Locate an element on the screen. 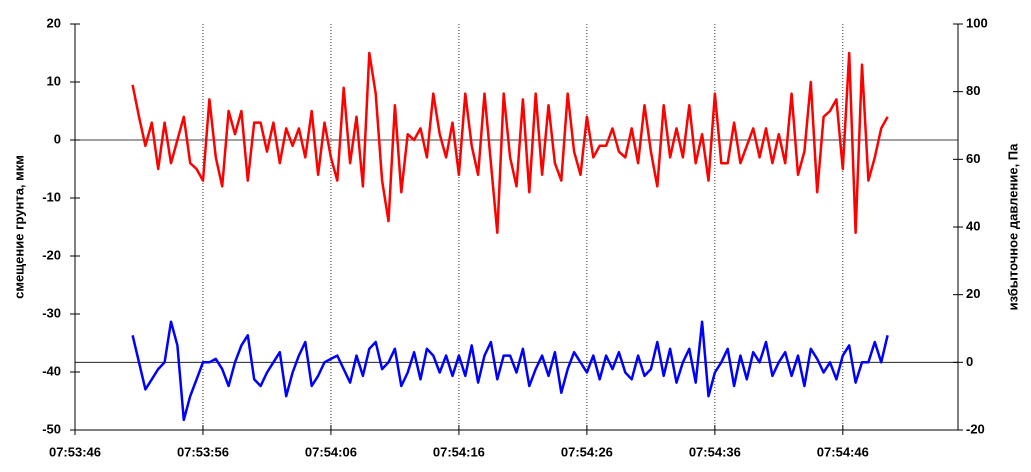 The height and width of the screenshot is (472, 1031). x-tick-label: 07:53:56 is located at coordinates (203, 451).